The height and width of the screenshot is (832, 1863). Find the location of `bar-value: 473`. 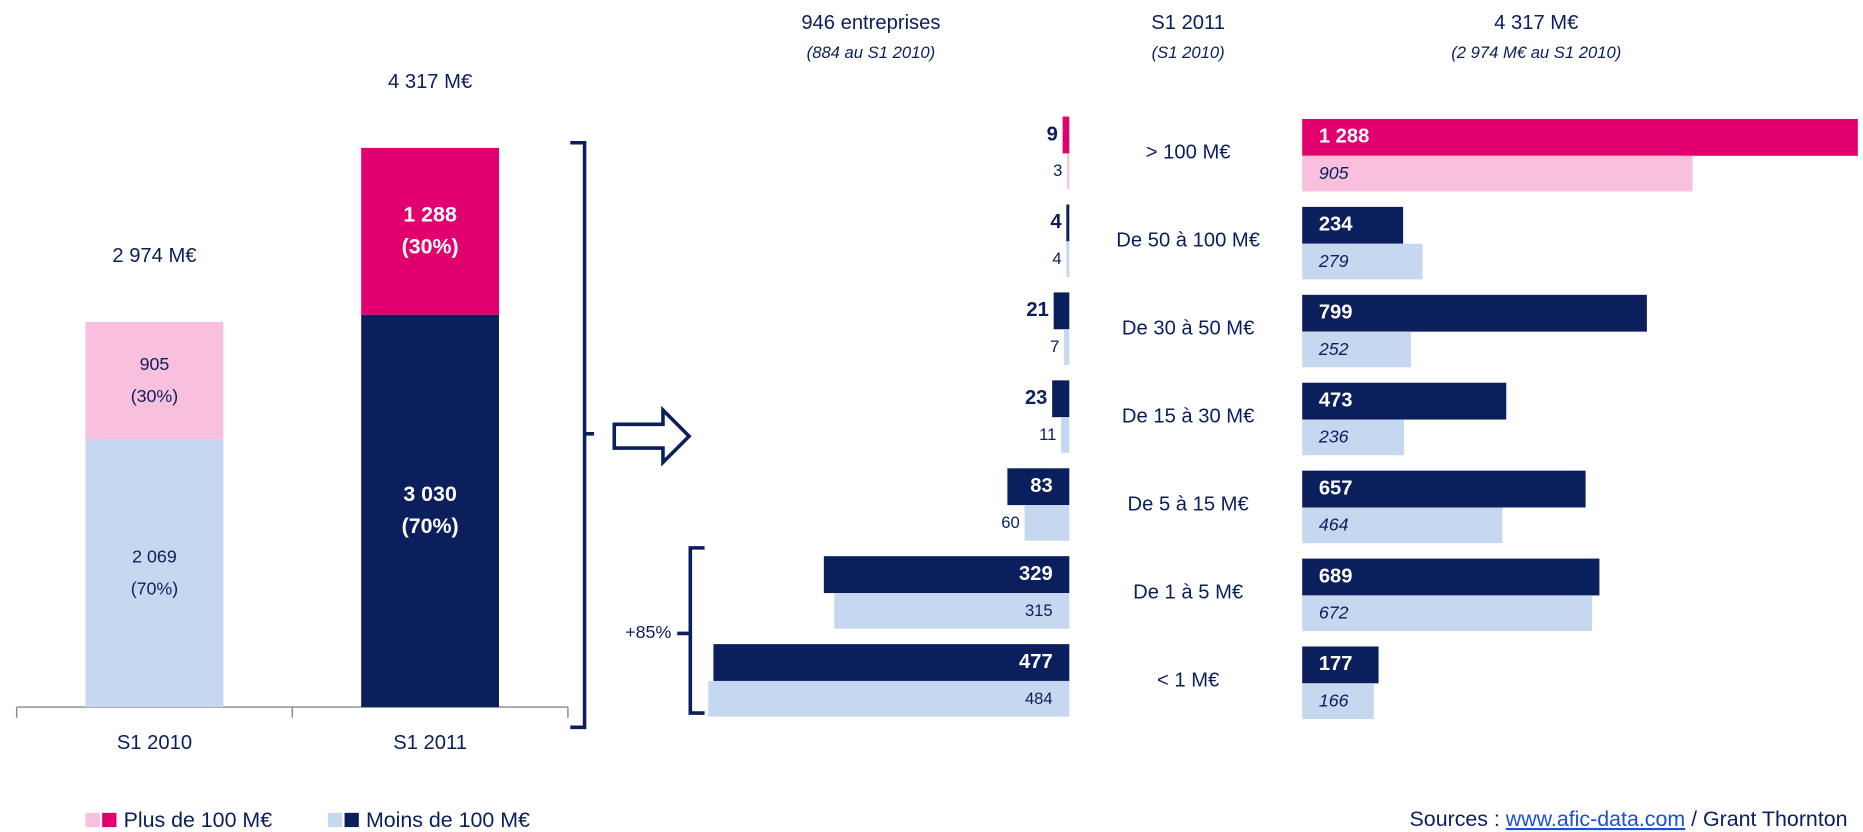

bar-value: 473 is located at coordinates (1336, 400).